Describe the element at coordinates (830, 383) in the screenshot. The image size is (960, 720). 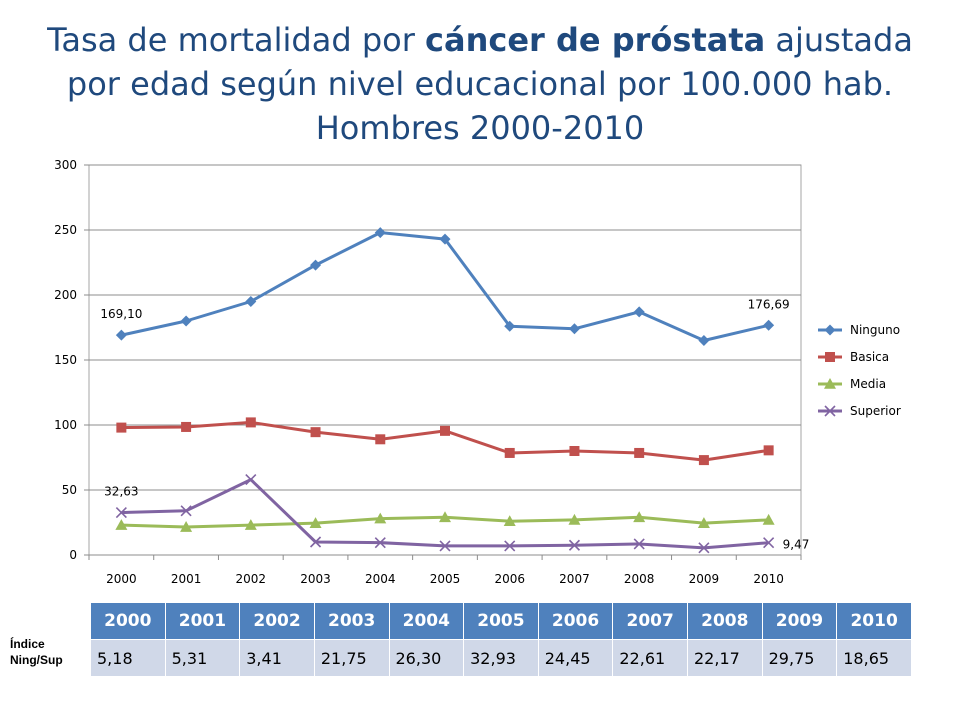
I see `legend-marker-media` at that location.